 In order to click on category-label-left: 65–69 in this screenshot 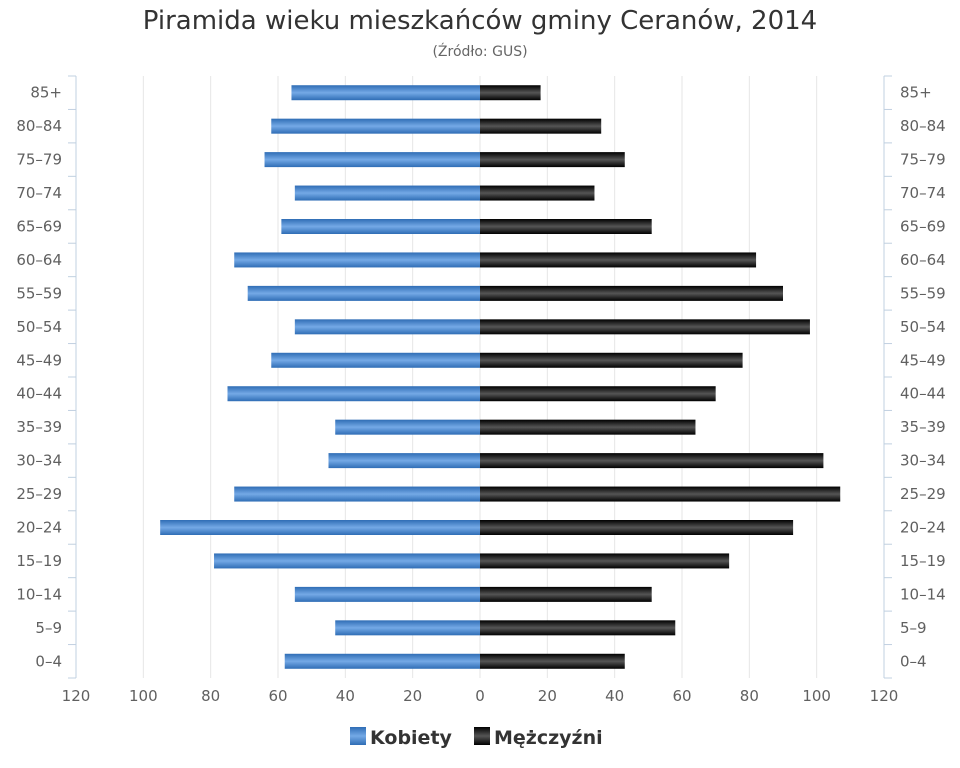, I will do `click(39, 227)`.